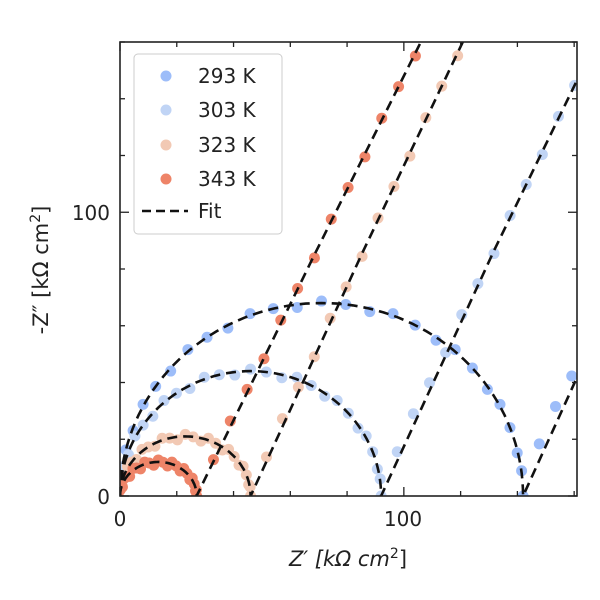 The height and width of the screenshot is (600, 600). Describe the element at coordinates (41, 210) in the screenshot. I see `y-axis-label-end: ]` at that location.